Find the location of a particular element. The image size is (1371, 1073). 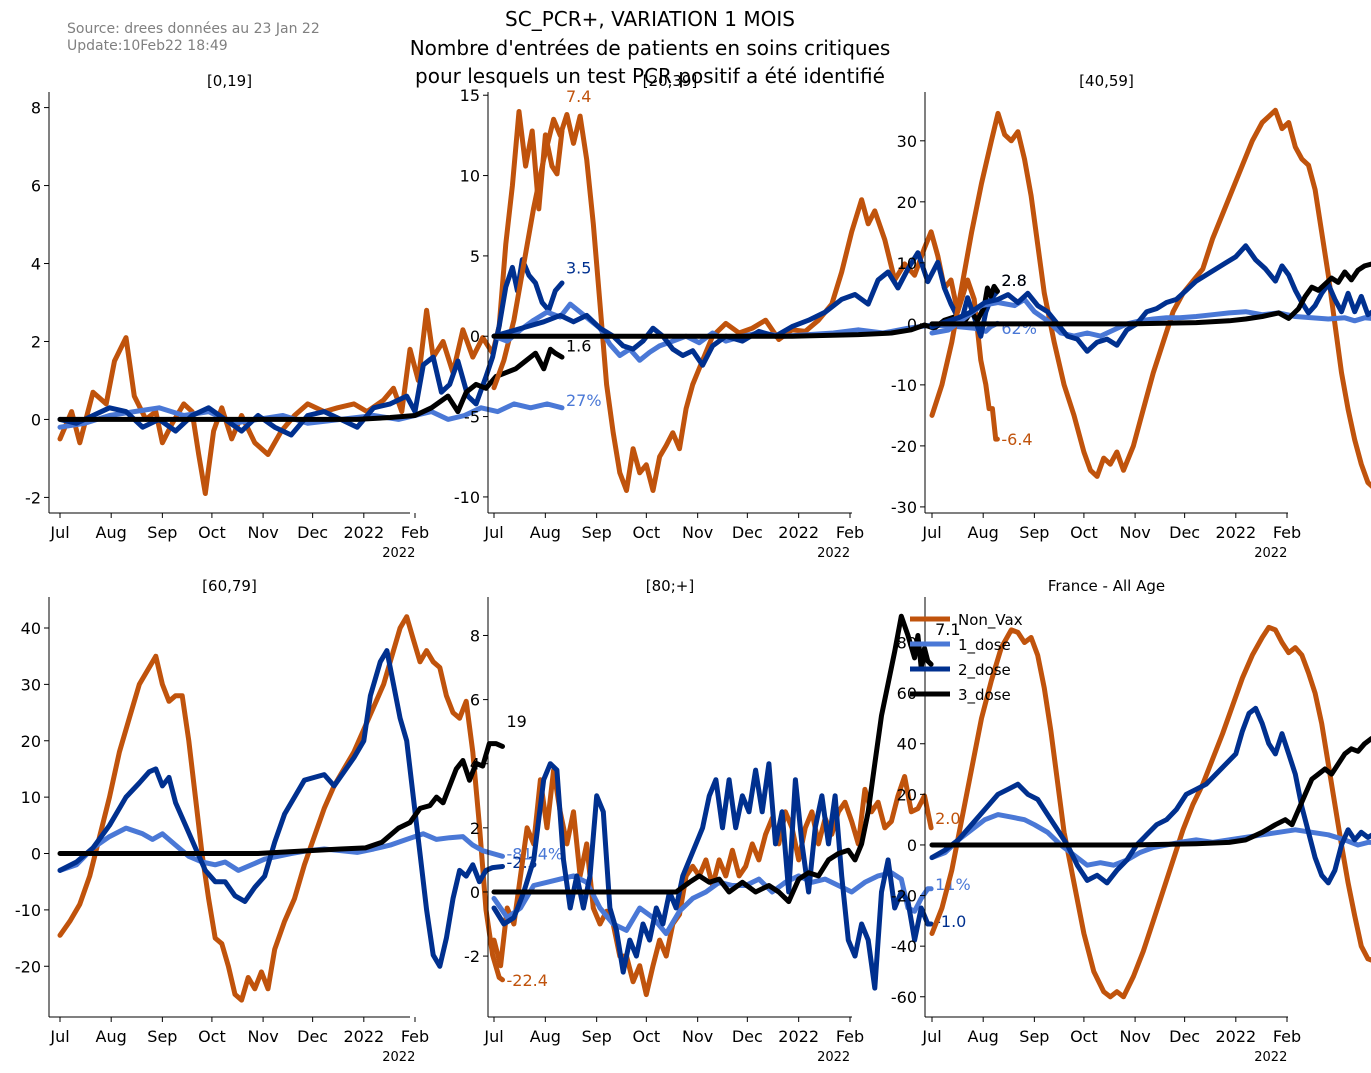

update-line: Update:10Feb22 18:49 is located at coordinates (147, 46).